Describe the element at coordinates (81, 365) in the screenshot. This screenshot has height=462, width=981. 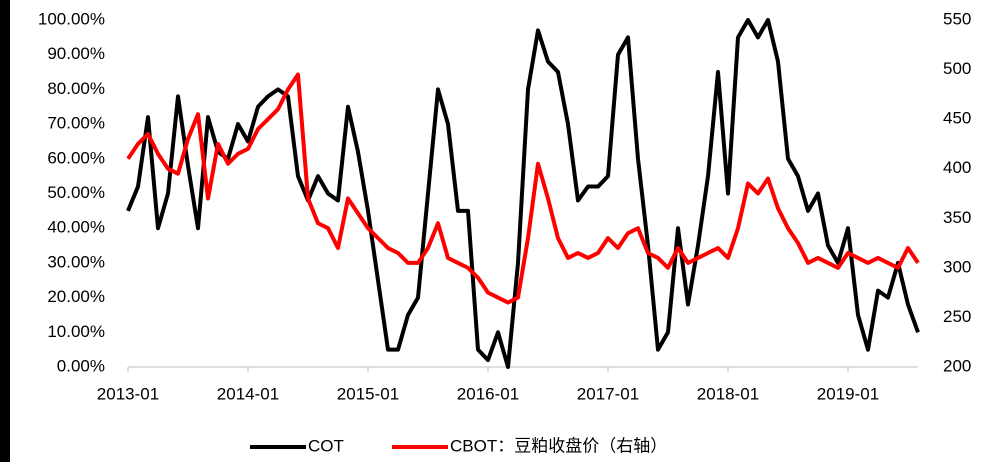
I see `y-tick-label: 0.00%` at that location.